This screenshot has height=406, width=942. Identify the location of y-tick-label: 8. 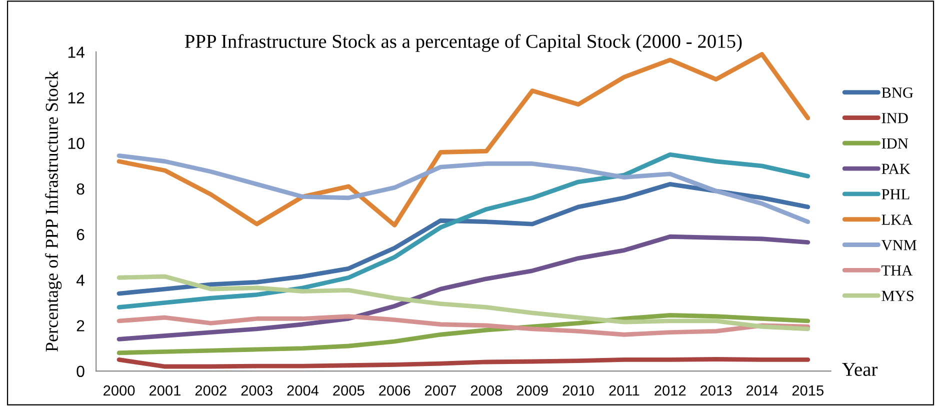
(80, 189).